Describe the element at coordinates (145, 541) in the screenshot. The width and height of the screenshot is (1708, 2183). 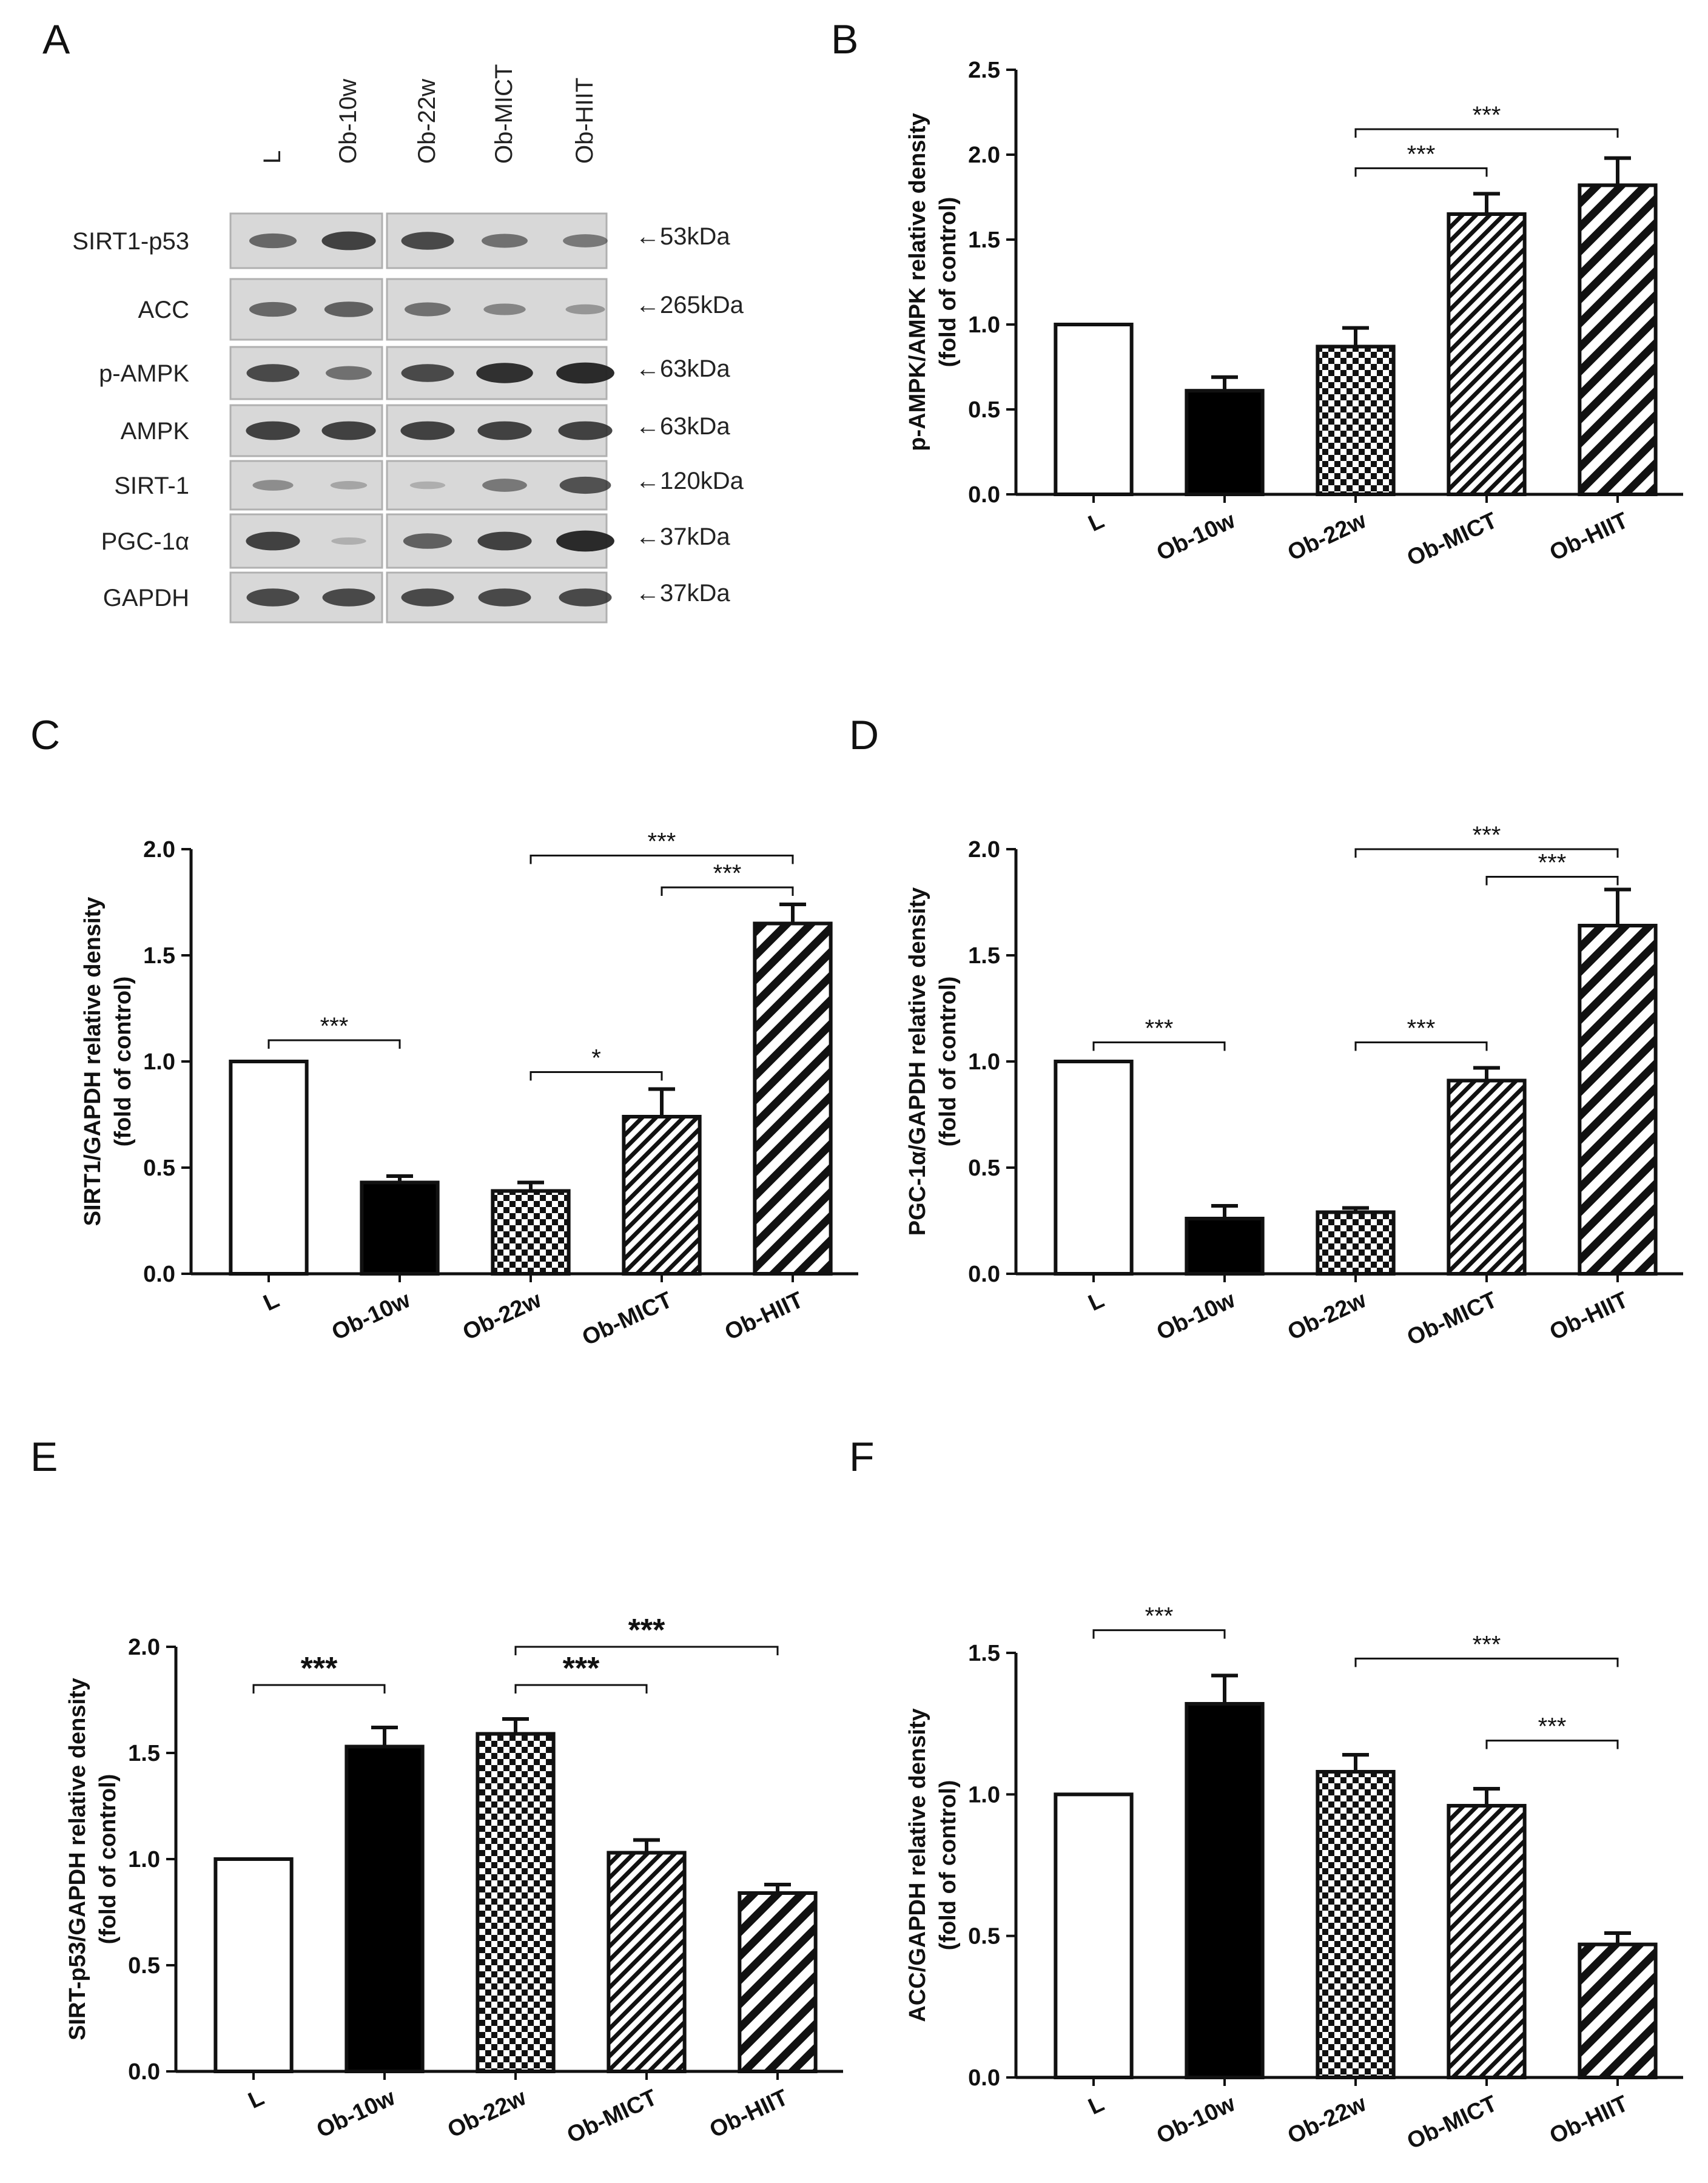
I see `blot-protein-label: PGC-1α` at that location.